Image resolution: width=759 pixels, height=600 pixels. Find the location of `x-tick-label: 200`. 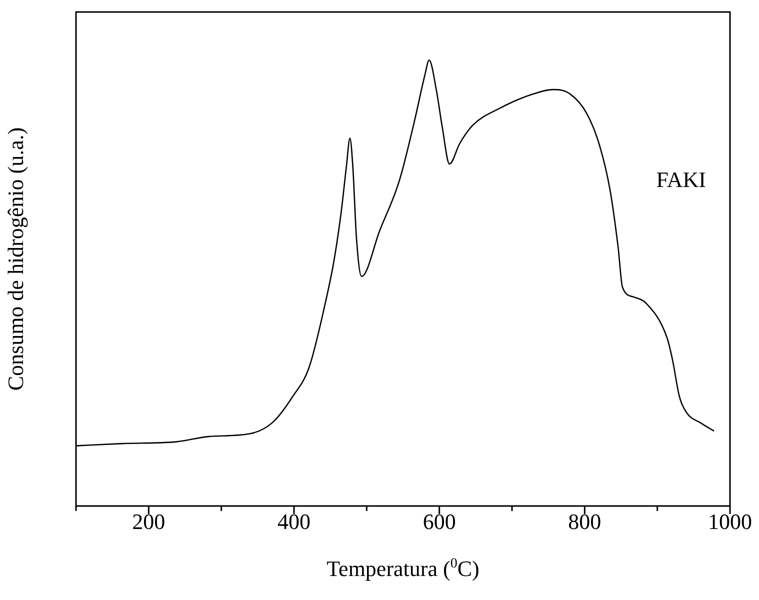

x-tick-label: 200 is located at coordinates (149, 521).